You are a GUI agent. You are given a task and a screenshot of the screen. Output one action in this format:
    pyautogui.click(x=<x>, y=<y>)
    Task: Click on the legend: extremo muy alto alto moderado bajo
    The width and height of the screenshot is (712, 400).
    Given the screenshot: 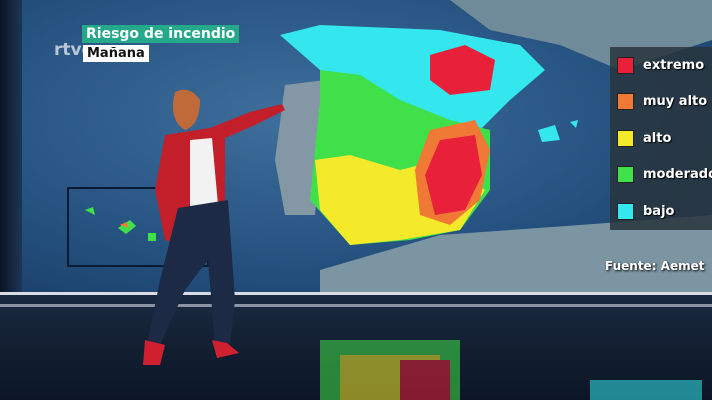 What is the action you would take?
    pyautogui.click(x=661, y=138)
    